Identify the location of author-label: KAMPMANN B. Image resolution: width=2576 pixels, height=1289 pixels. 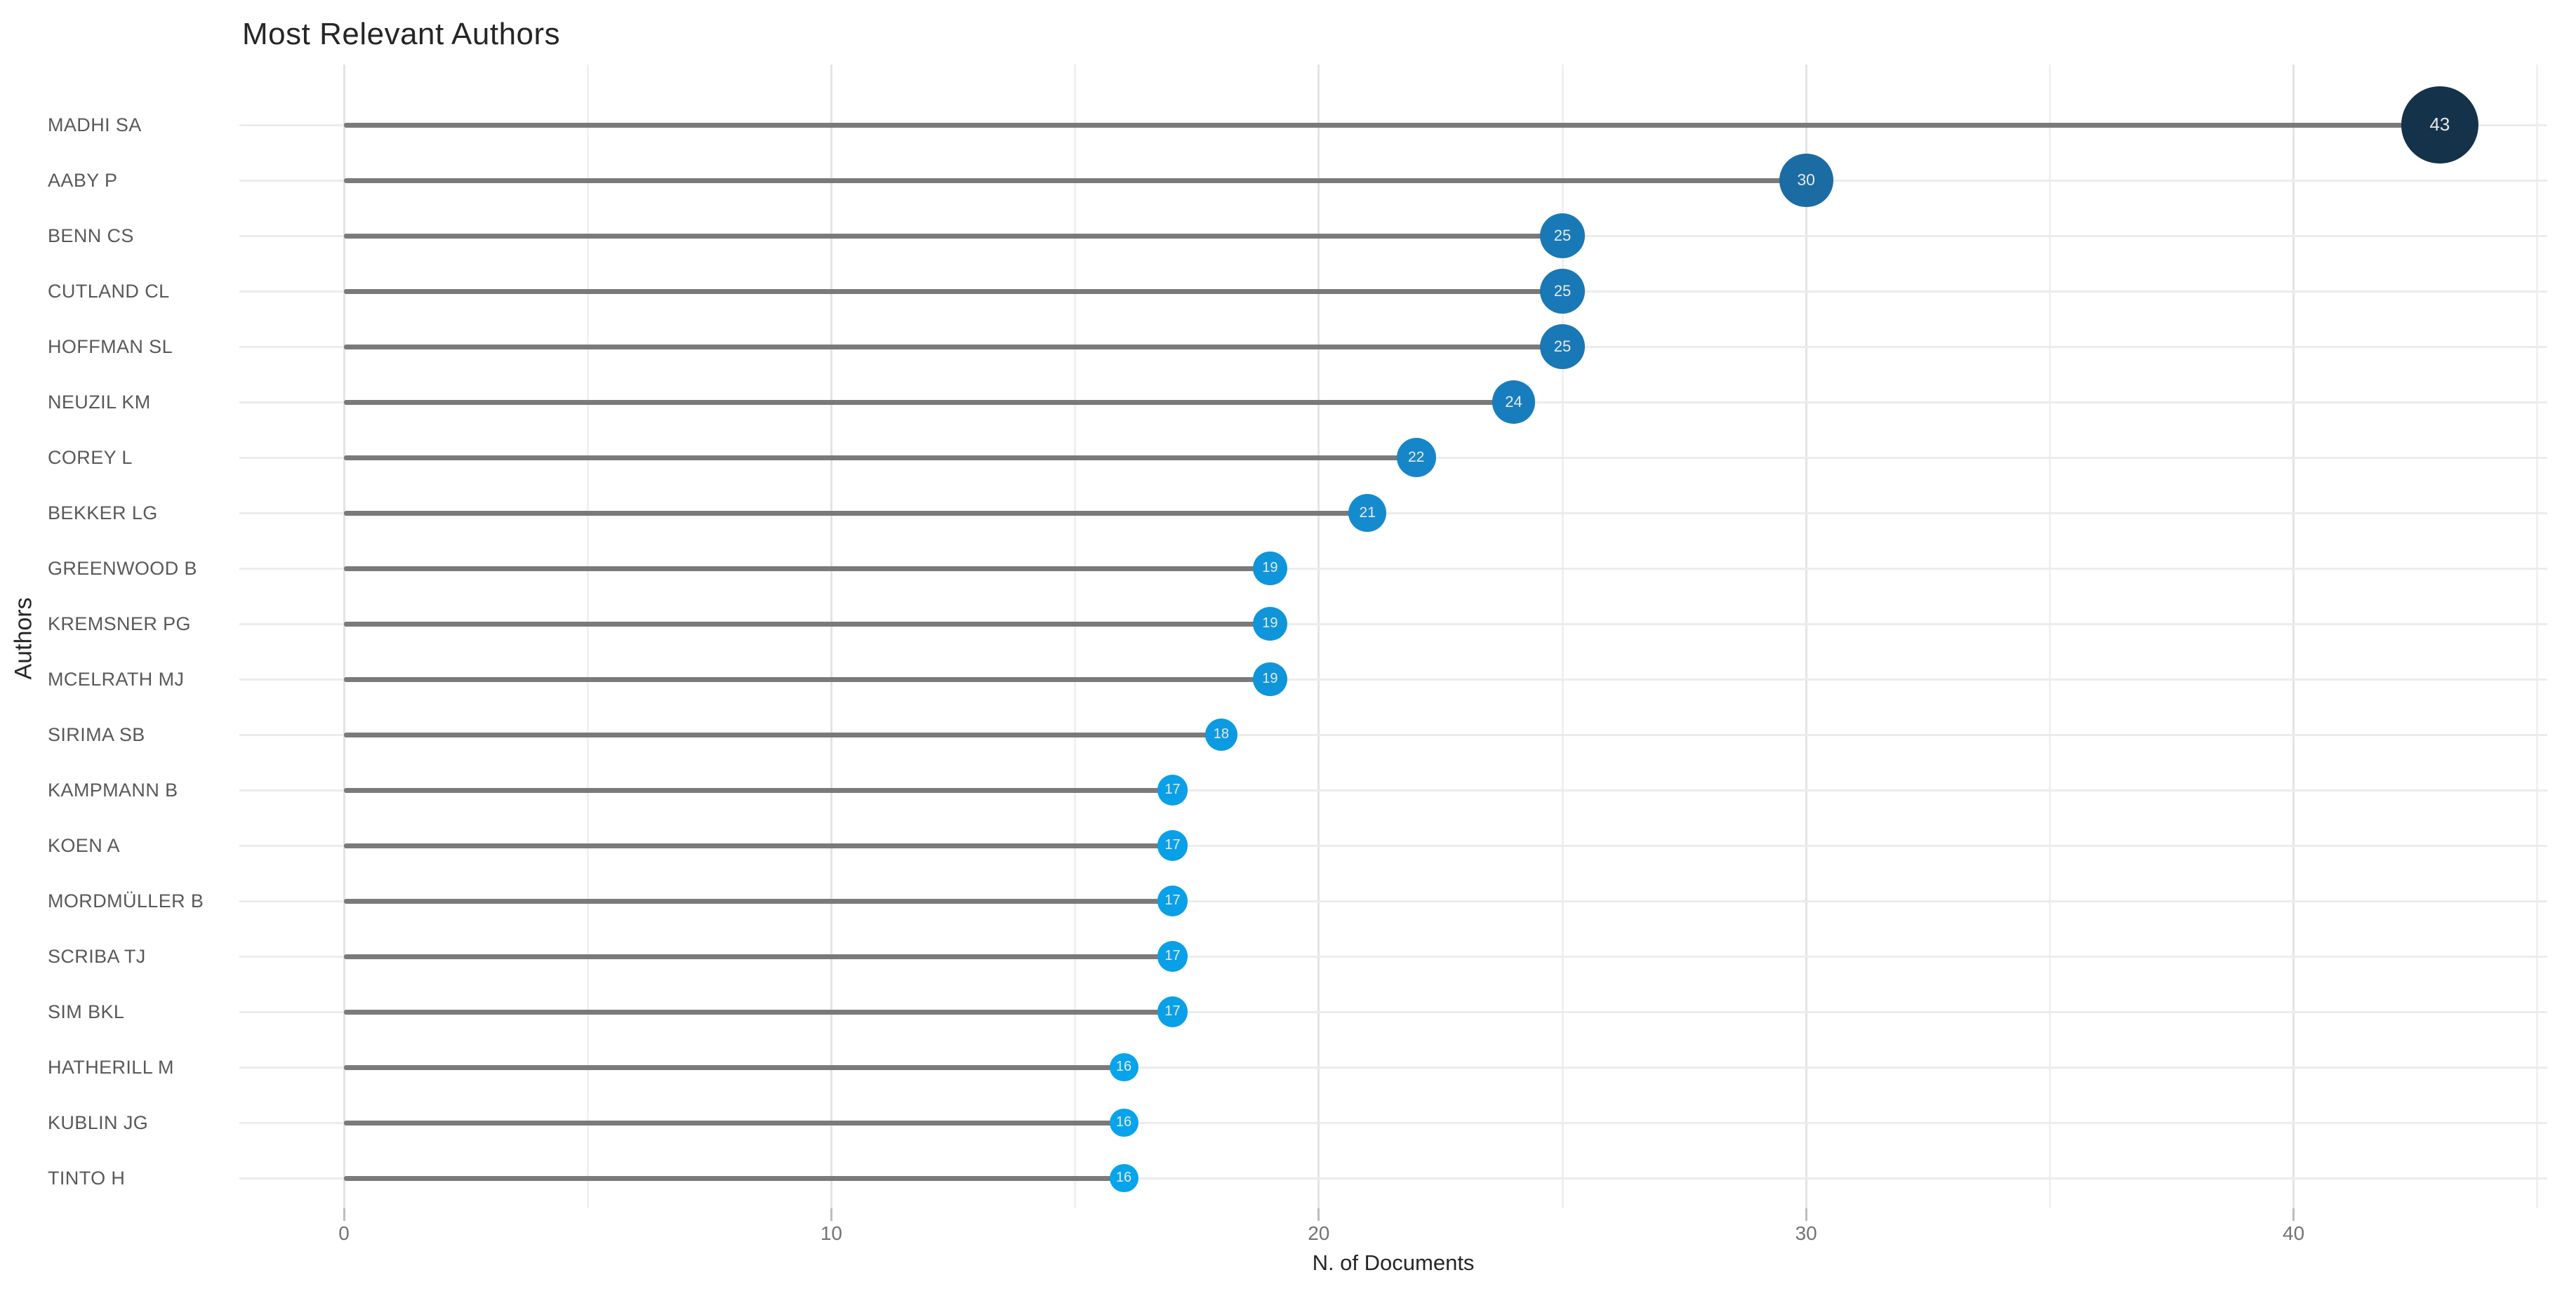
(113, 790).